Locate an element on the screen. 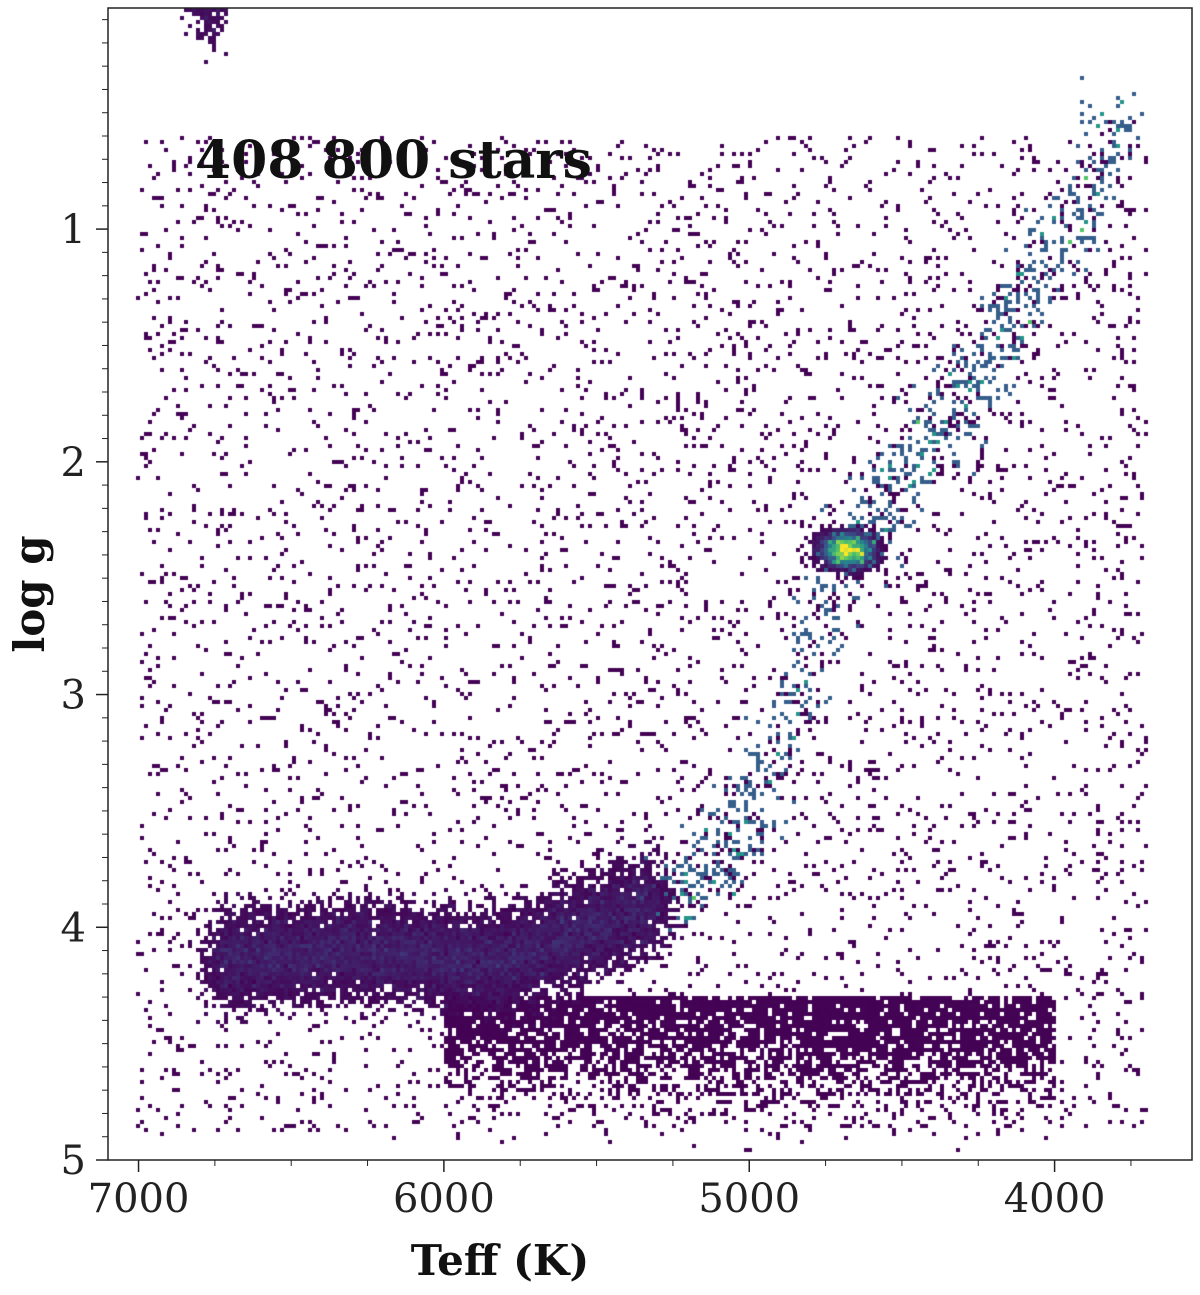 Image resolution: width=1200 pixels, height=1295 pixels. y-axis-ticks: 1 2 3 4 5 is located at coordinates (84, 601).